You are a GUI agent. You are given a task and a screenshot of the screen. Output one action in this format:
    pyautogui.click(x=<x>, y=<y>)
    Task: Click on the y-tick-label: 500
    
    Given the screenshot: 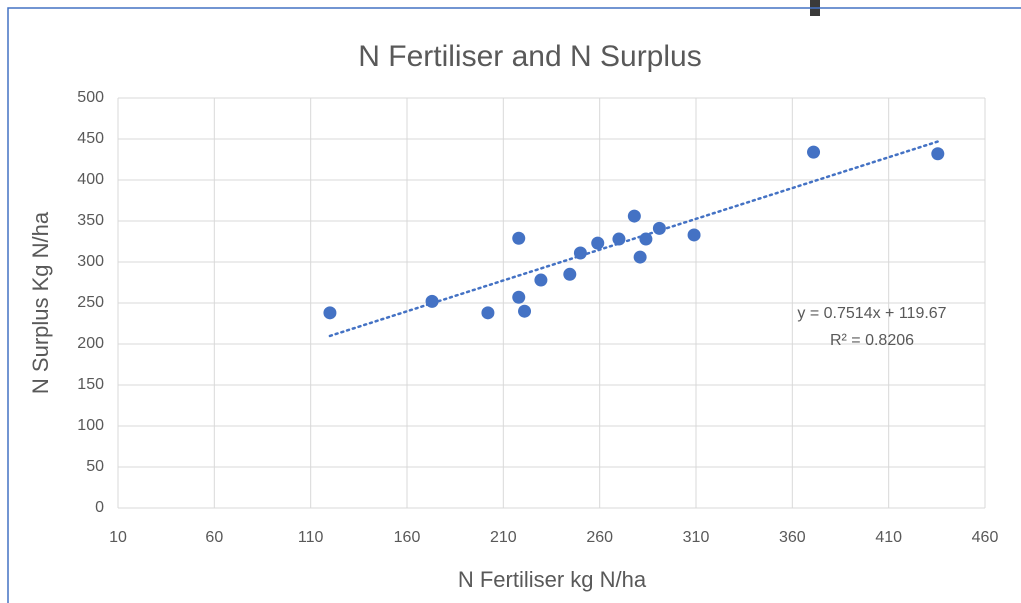 What is the action you would take?
    pyautogui.click(x=90, y=97)
    